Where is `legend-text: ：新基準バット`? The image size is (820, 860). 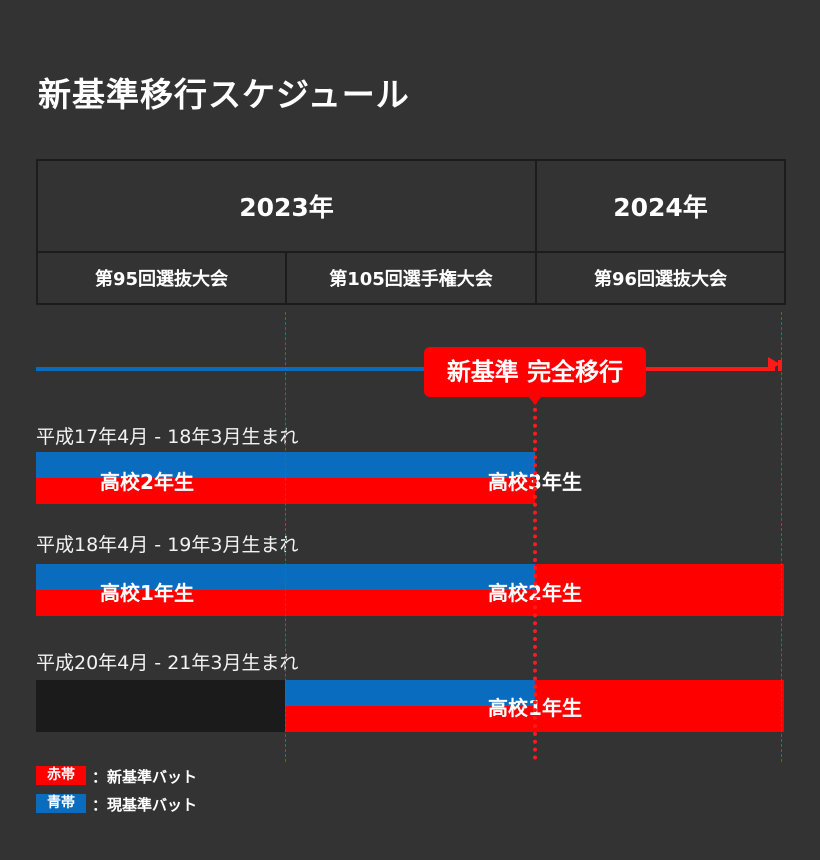 legend-text: ：新基準バット is located at coordinates (145, 777).